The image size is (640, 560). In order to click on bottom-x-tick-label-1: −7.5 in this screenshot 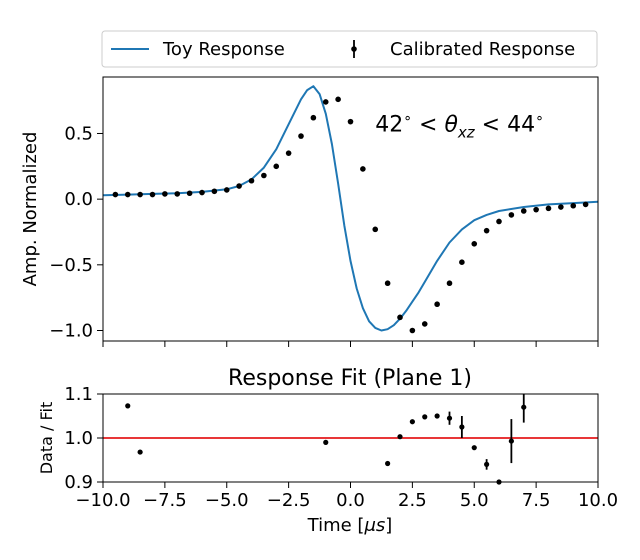, I will do `click(165, 500)`.